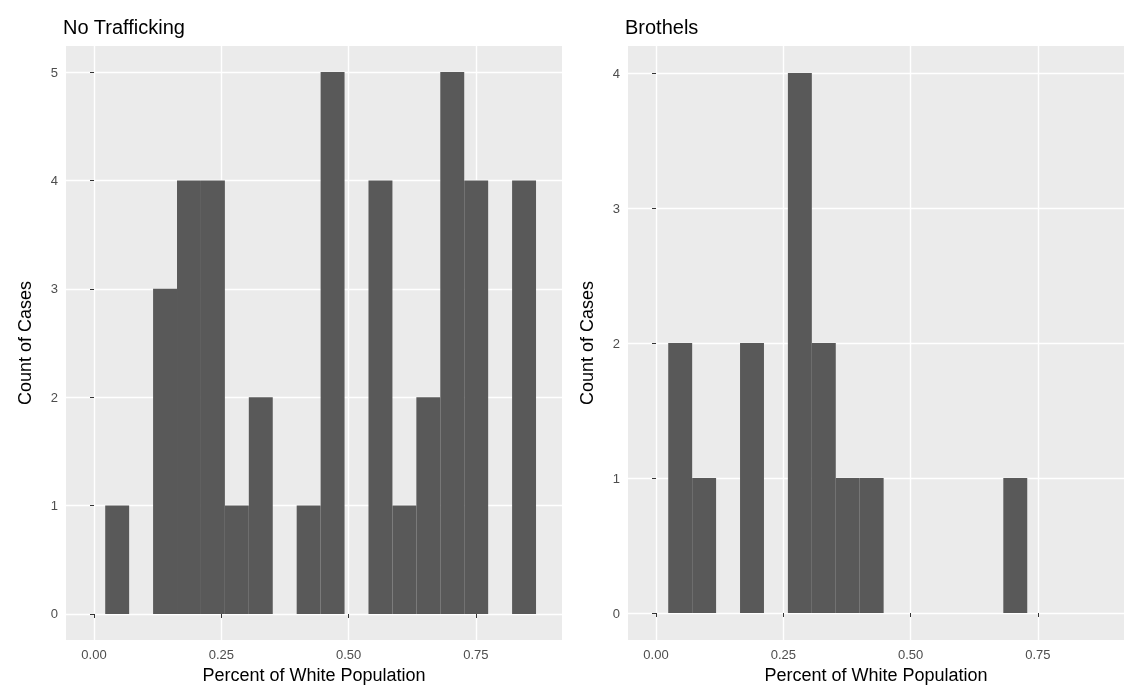 The height and width of the screenshot is (699, 1136). What do you see at coordinates (54, 72) in the screenshot?
I see `y-tick-label: 5` at bounding box center [54, 72].